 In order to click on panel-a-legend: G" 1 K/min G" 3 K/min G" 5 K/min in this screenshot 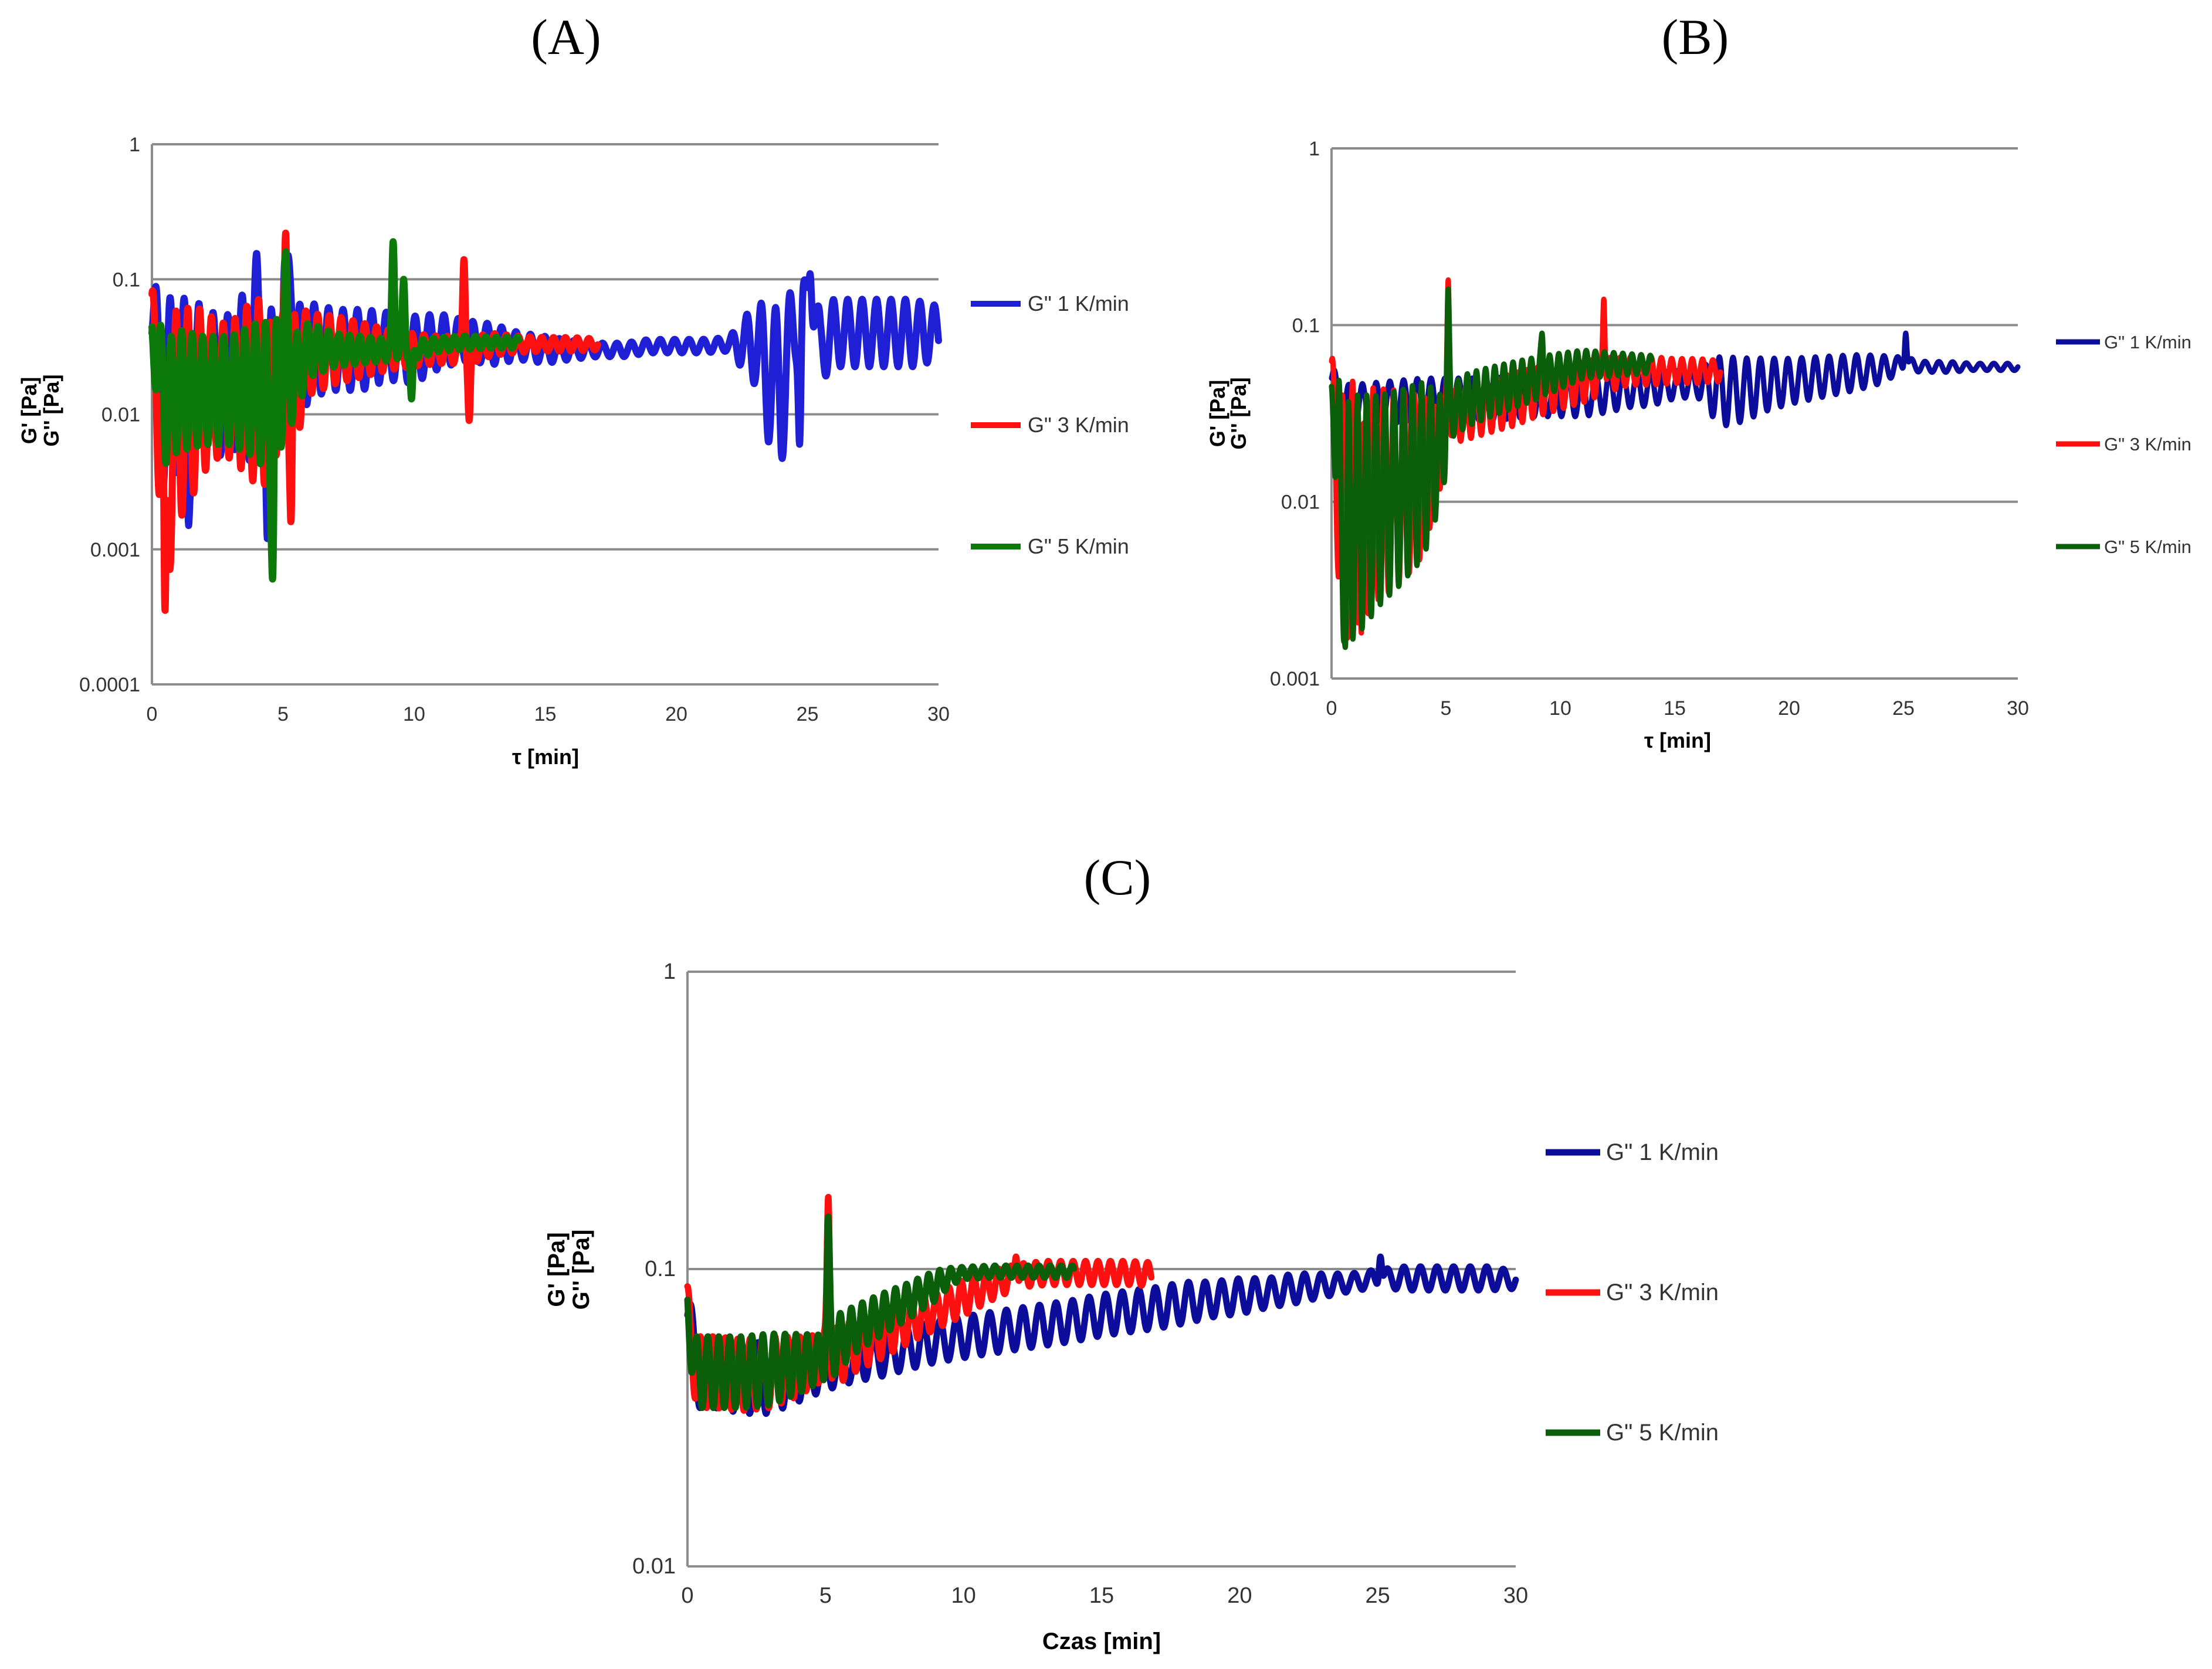, I will do `click(1050, 424)`.